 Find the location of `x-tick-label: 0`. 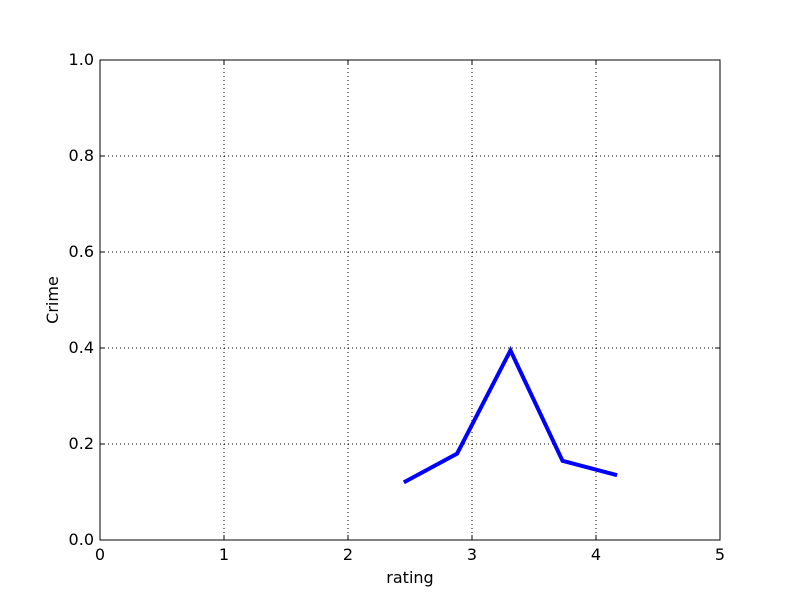

x-tick-label: 0 is located at coordinates (100, 554).